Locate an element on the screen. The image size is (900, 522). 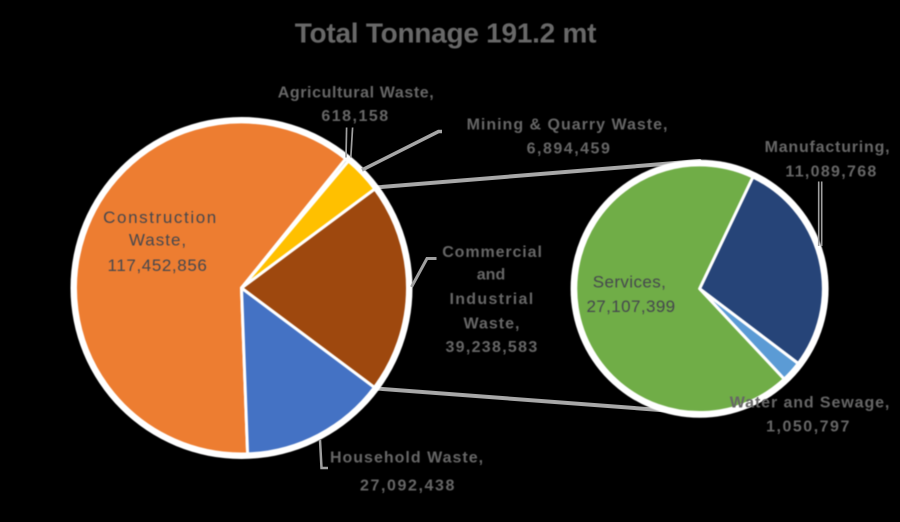
svg-text: Total Tonnage 191.2 mt is located at coordinates (446, 32).